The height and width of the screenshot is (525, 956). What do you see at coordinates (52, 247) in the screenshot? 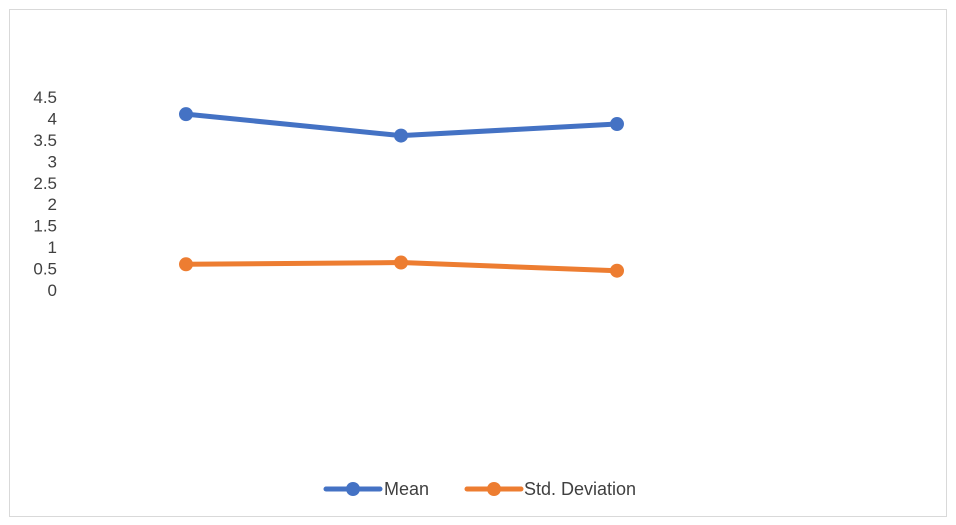
I see `y-tick-label: 1` at bounding box center [52, 247].